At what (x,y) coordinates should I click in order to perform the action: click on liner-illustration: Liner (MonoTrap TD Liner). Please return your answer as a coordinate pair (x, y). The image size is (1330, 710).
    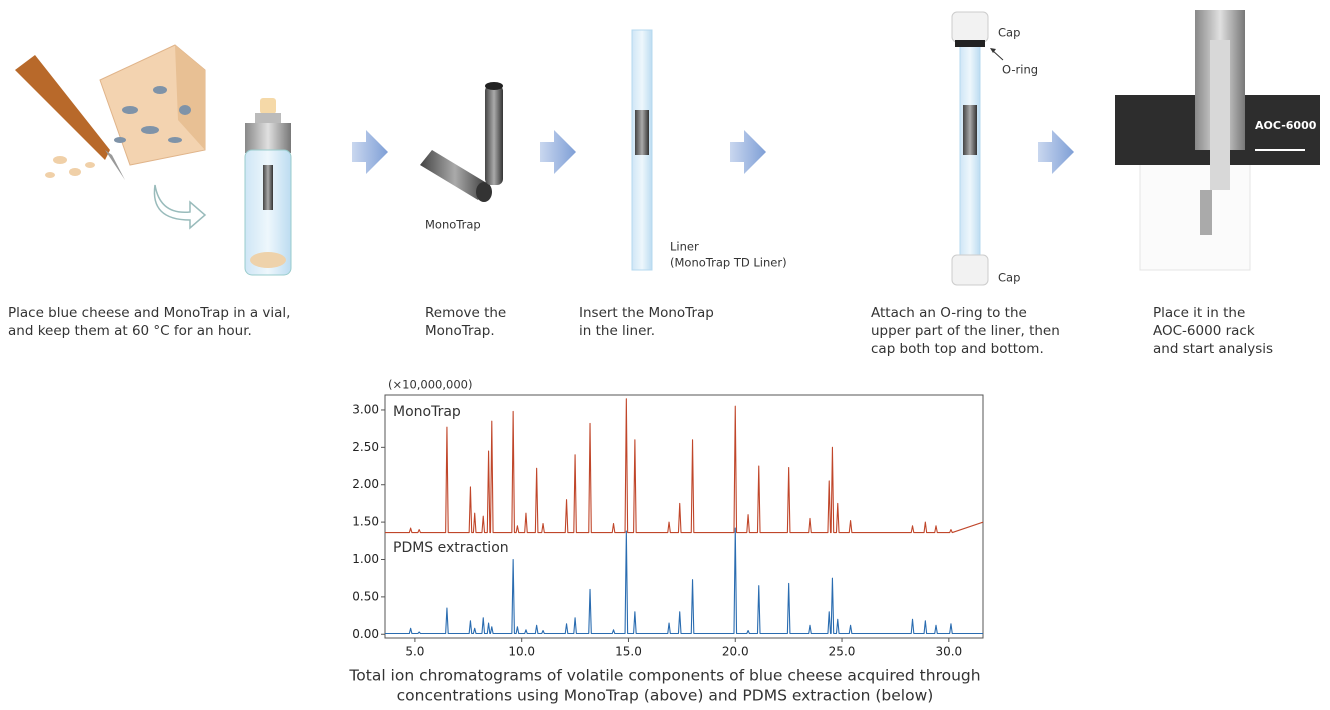
    Looking at the image, I should click on (709, 150).